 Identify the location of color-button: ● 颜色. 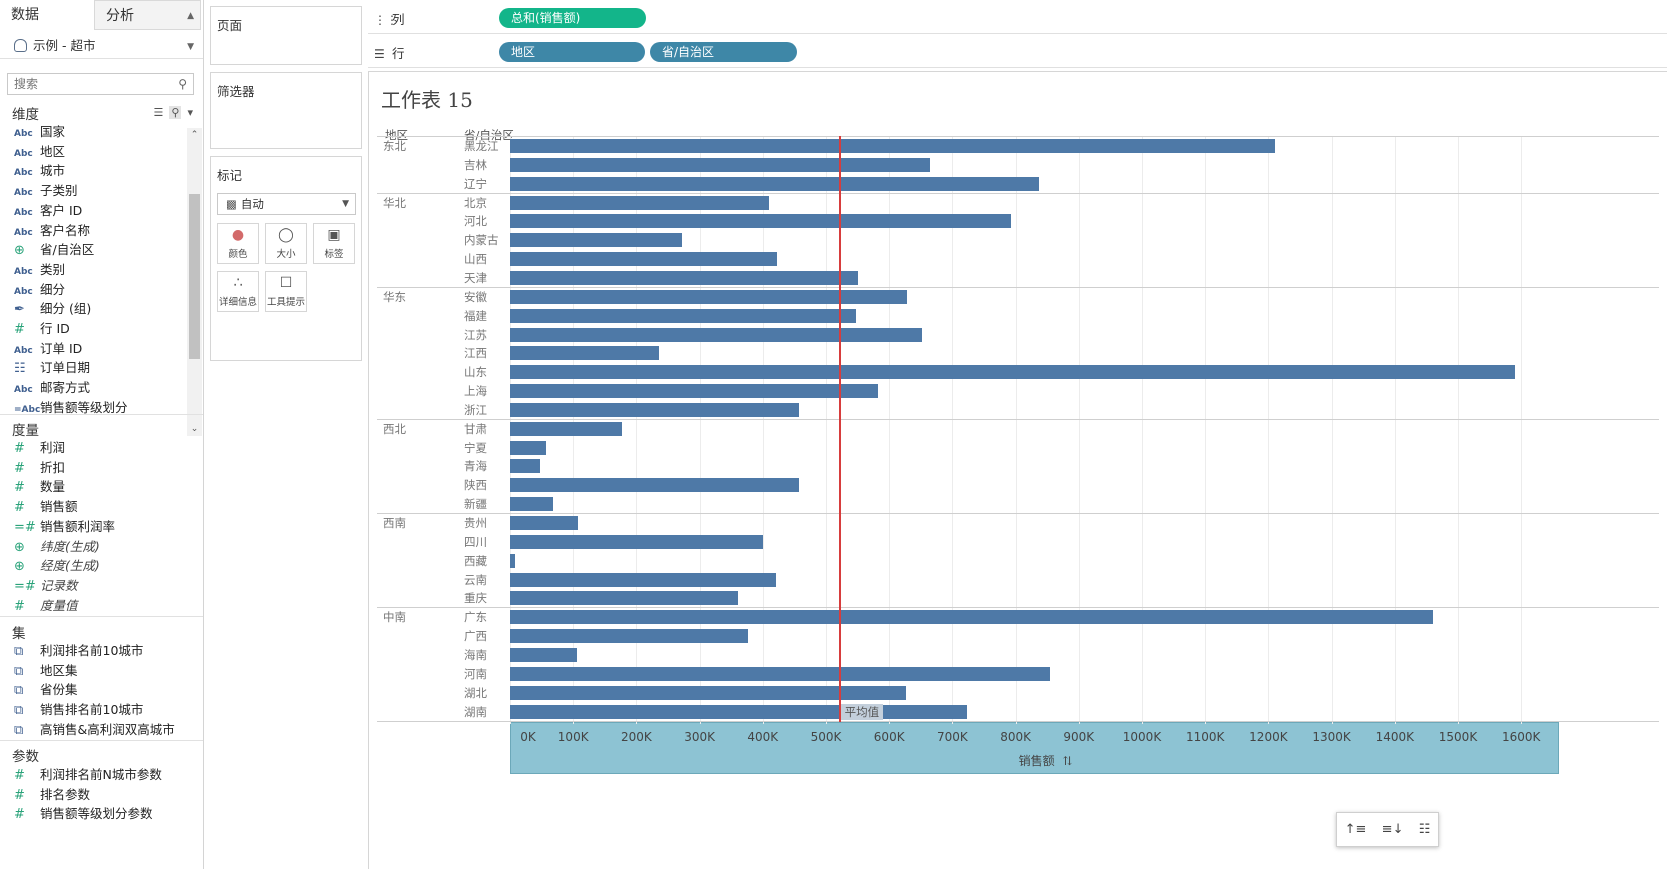
(238, 243).